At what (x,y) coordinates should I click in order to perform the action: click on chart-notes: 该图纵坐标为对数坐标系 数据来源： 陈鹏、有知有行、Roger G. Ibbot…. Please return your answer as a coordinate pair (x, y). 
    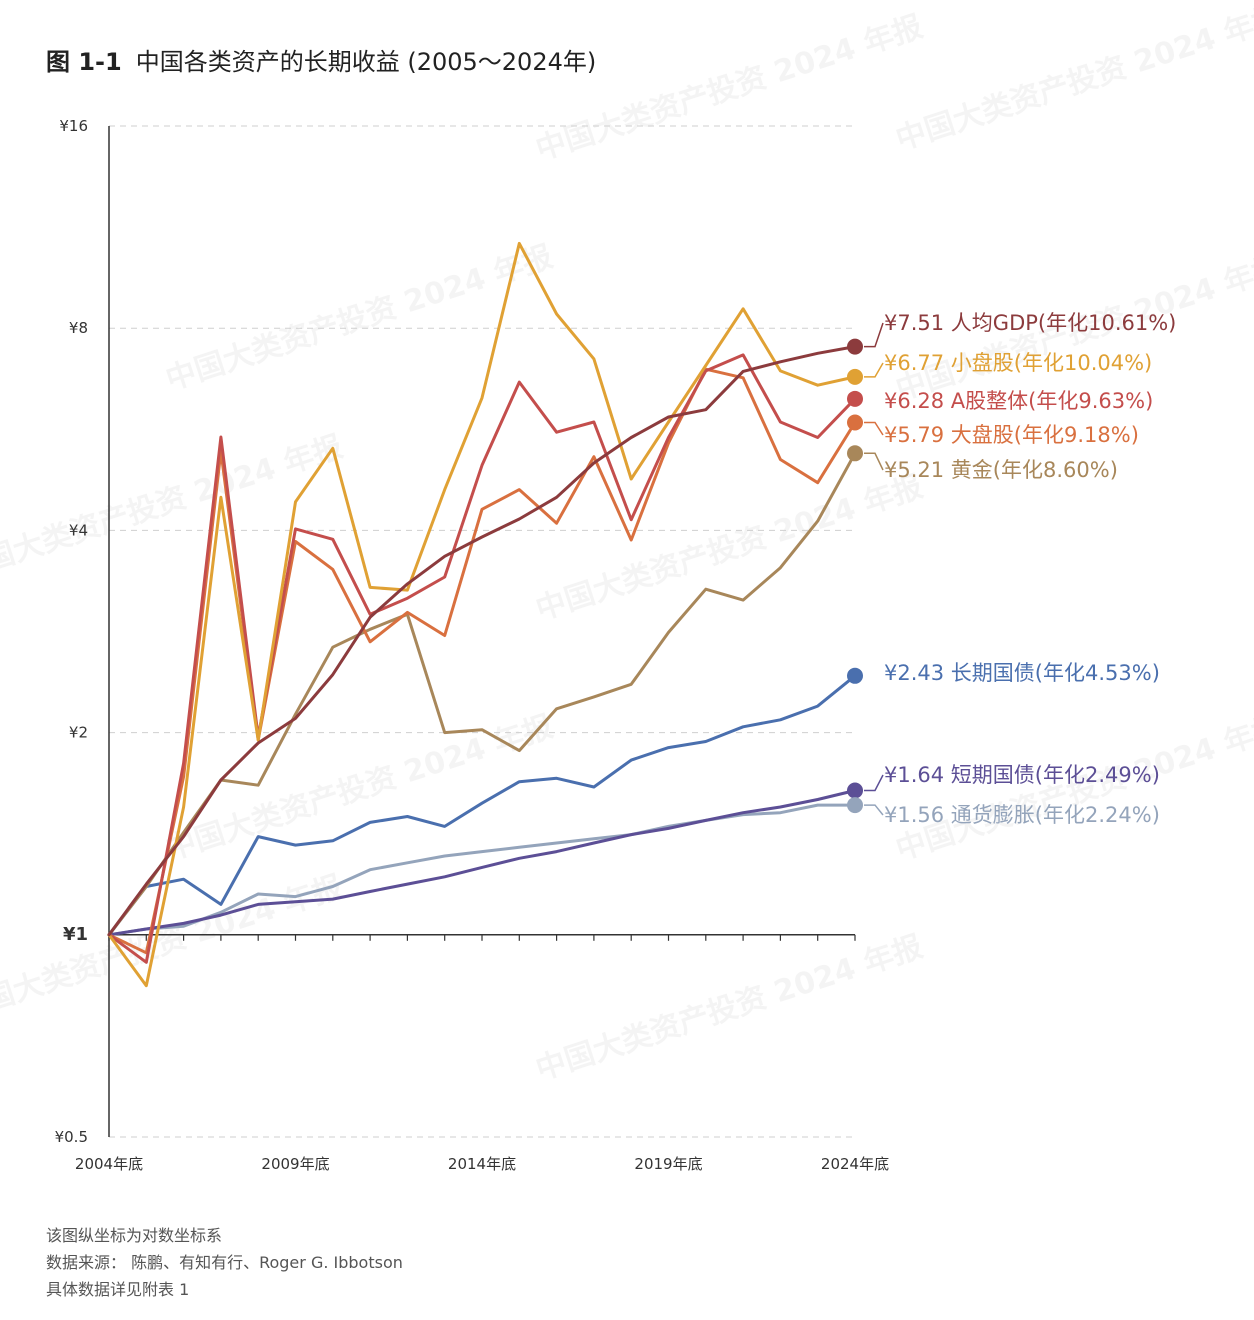
    Looking at the image, I should click on (224, 1262).